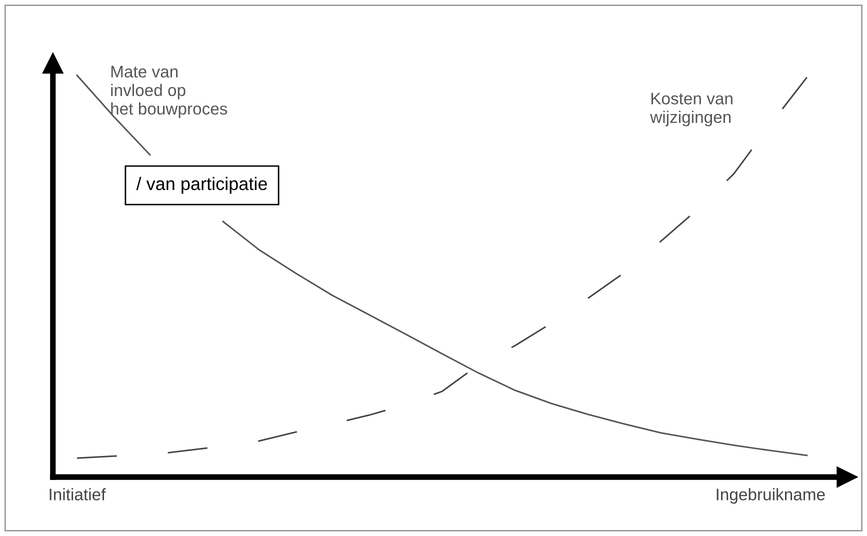 This screenshot has height=536, width=867. I want to click on x-tick-label: Initiatief, so click(78, 494).